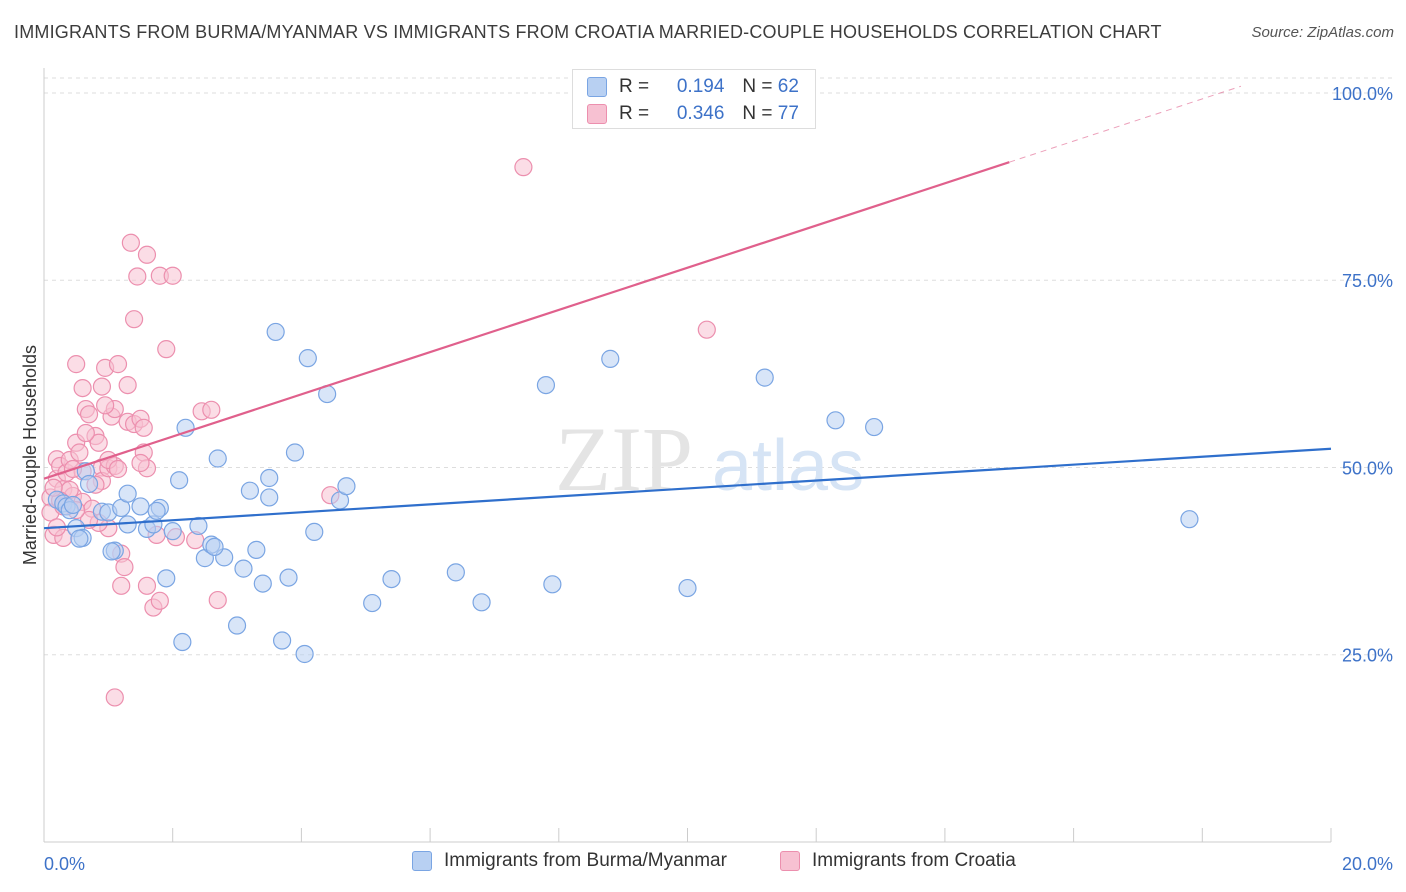 The width and height of the screenshot is (1406, 892). Describe the element at coordinates (694, 99) in the screenshot. I see `correlation-legend: R = 0.194 N = 62 R = 0.346 N = 77` at that location.